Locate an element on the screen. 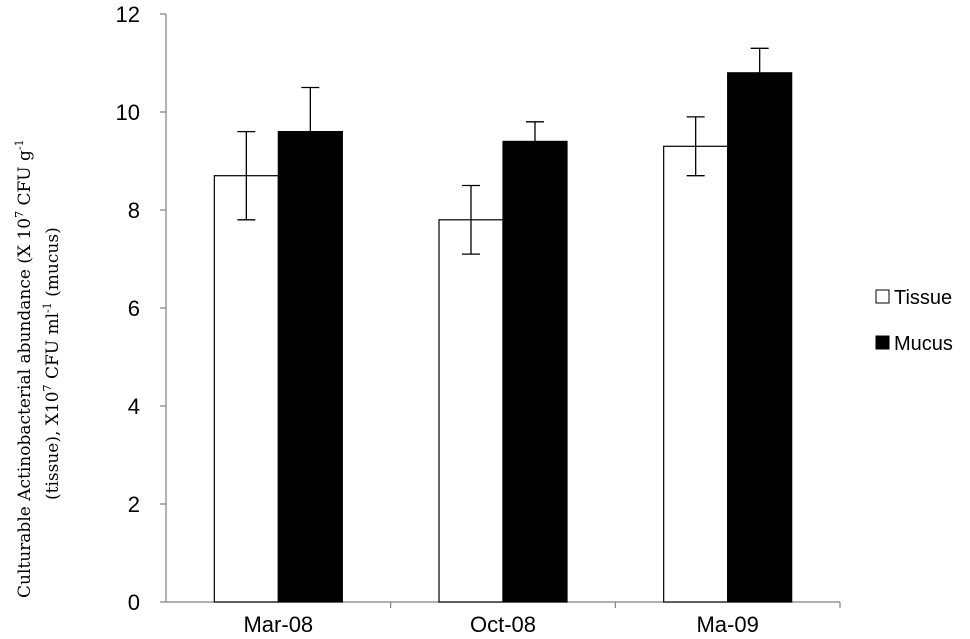 The image size is (970, 639). y-axis-title-line-1-sup-exp: 7 is located at coordinates (19, 214).